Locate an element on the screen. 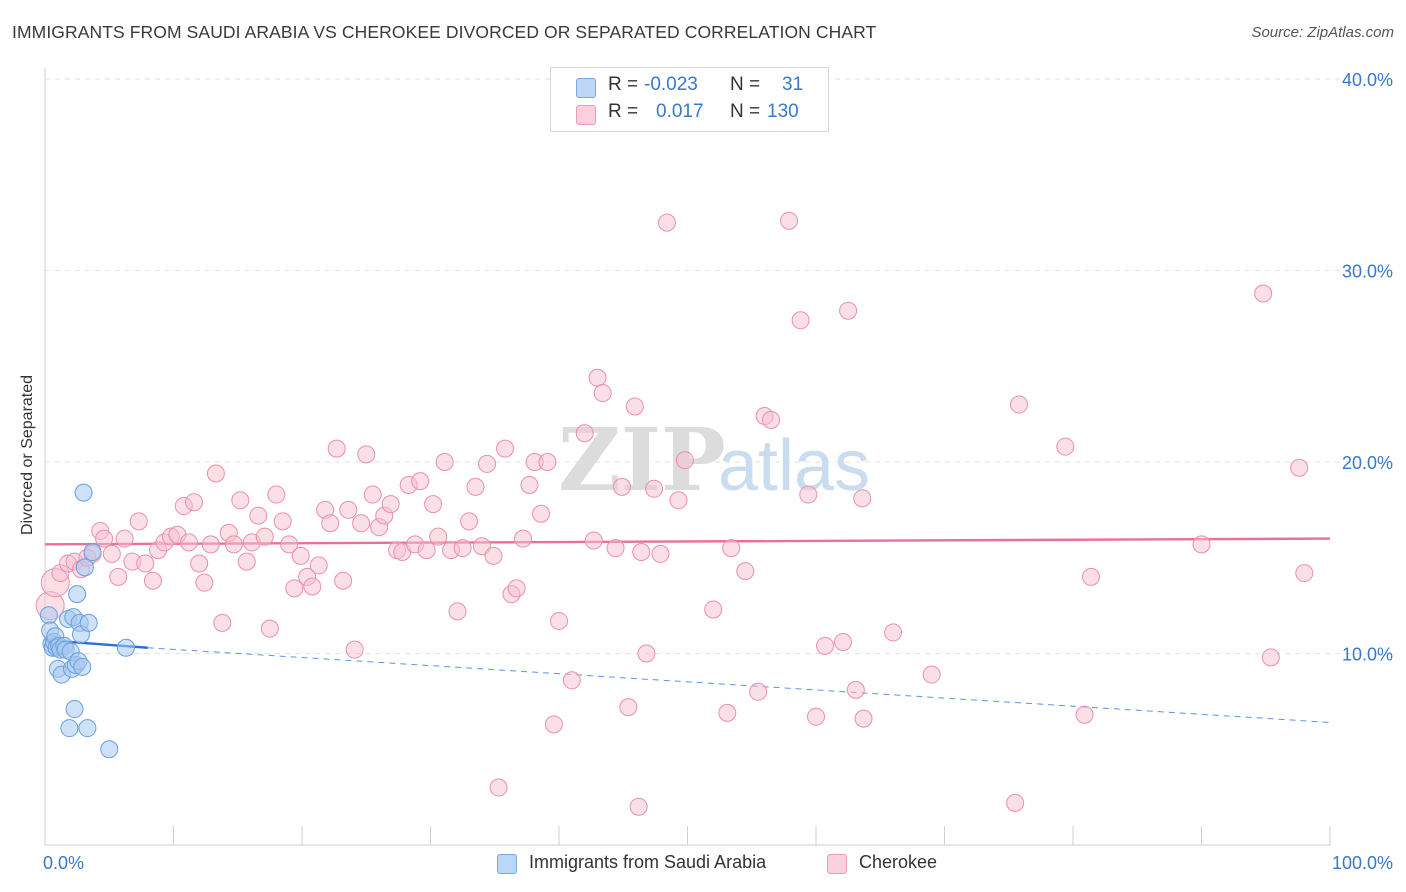 The height and width of the screenshot is (892, 1406). y-tick-label: 30.0% is located at coordinates (1367, 272).